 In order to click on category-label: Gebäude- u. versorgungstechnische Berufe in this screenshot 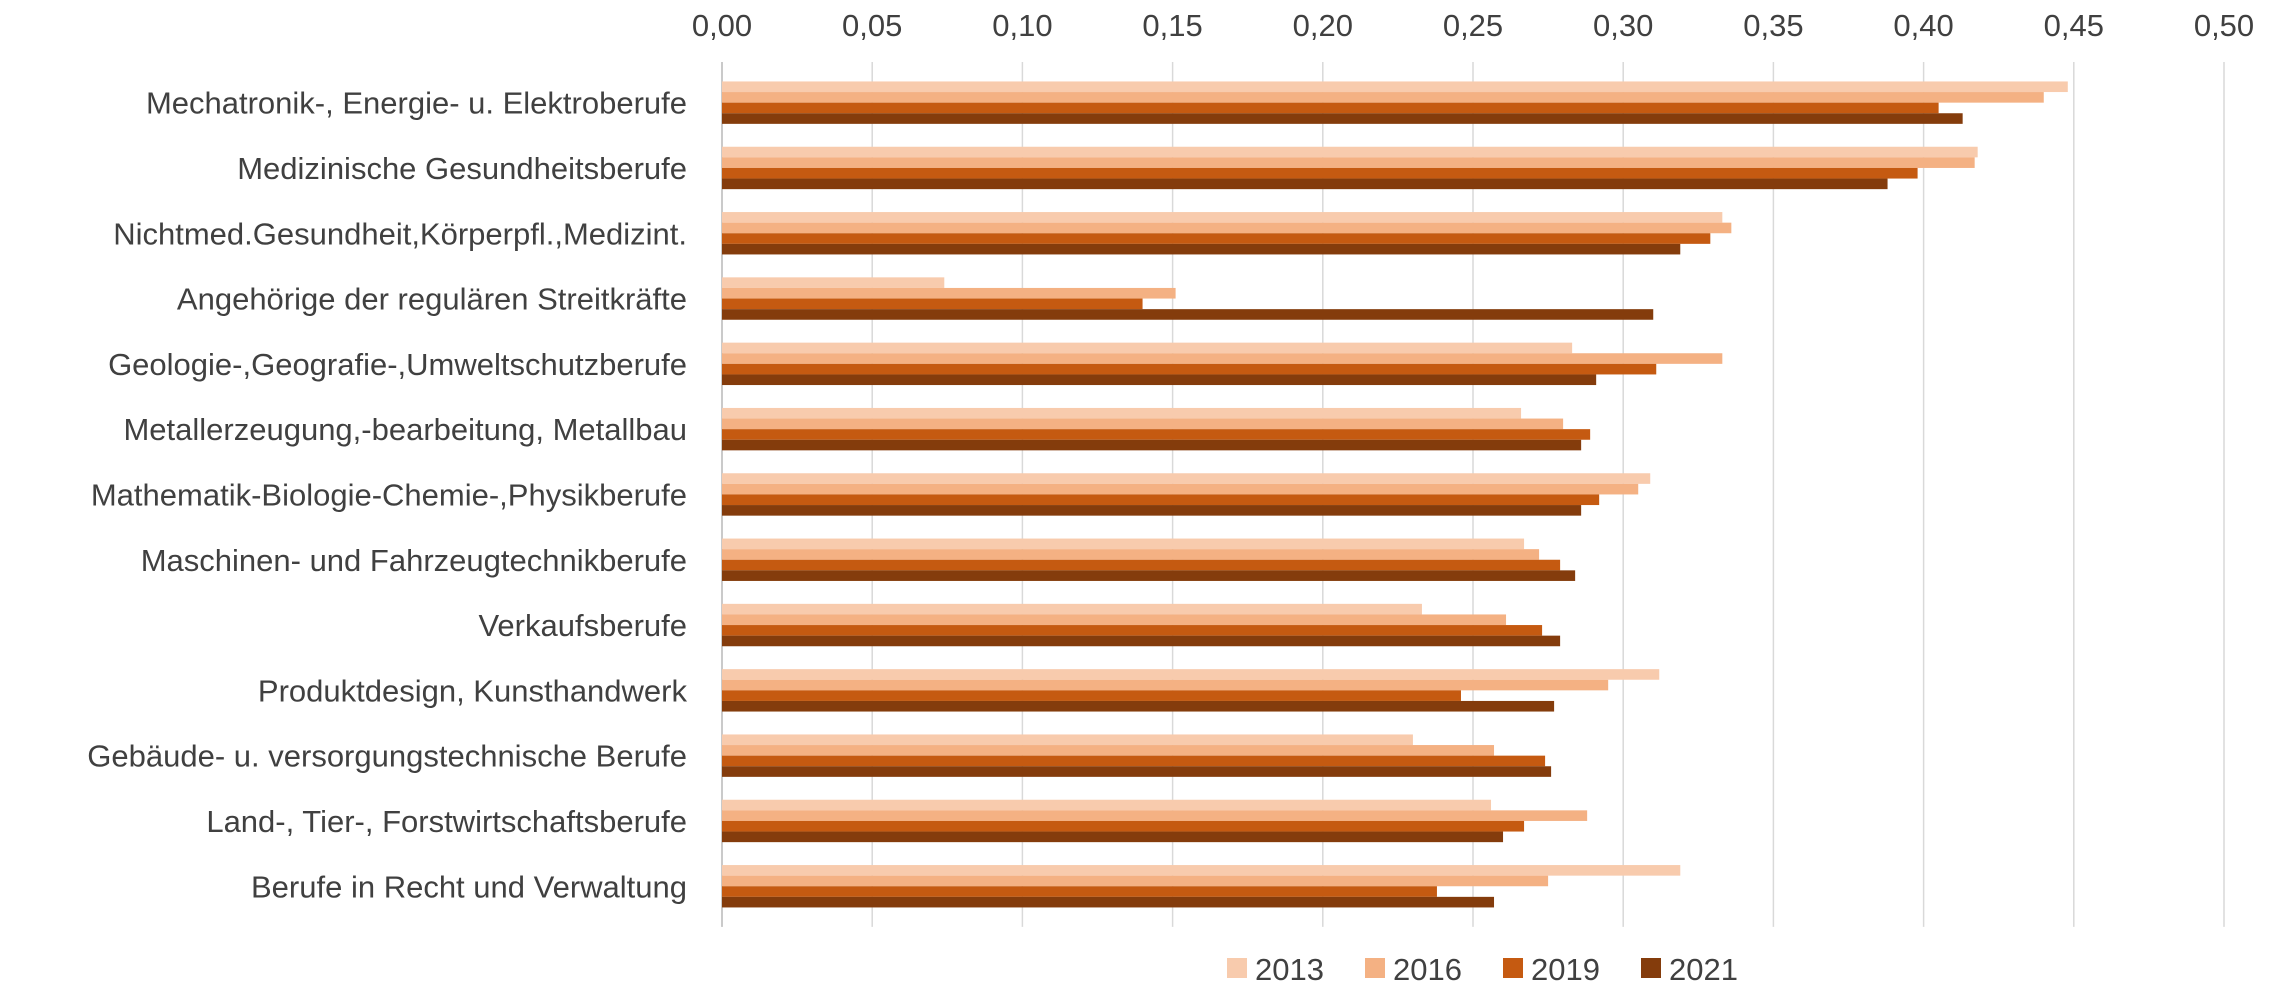, I will do `click(387, 756)`.